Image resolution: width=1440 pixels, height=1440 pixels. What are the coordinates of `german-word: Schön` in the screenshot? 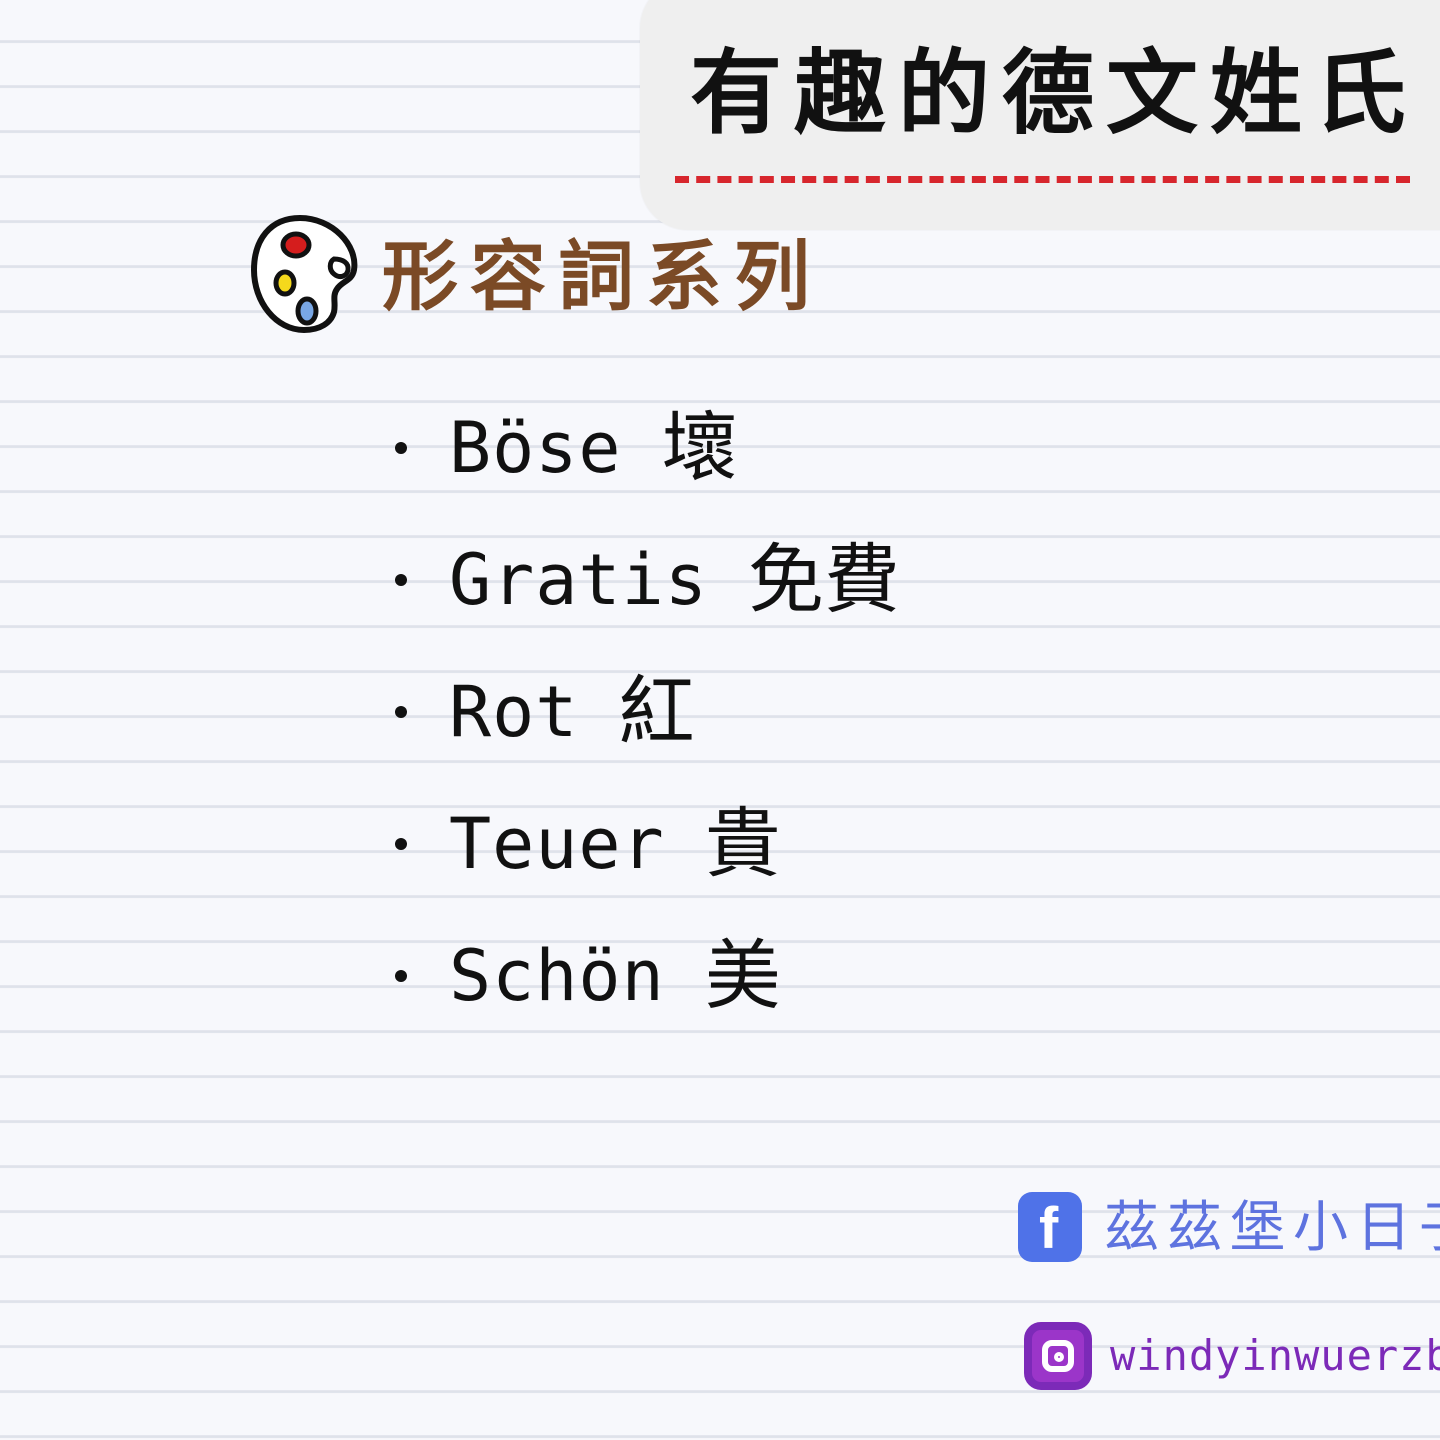 It's located at (557, 976).